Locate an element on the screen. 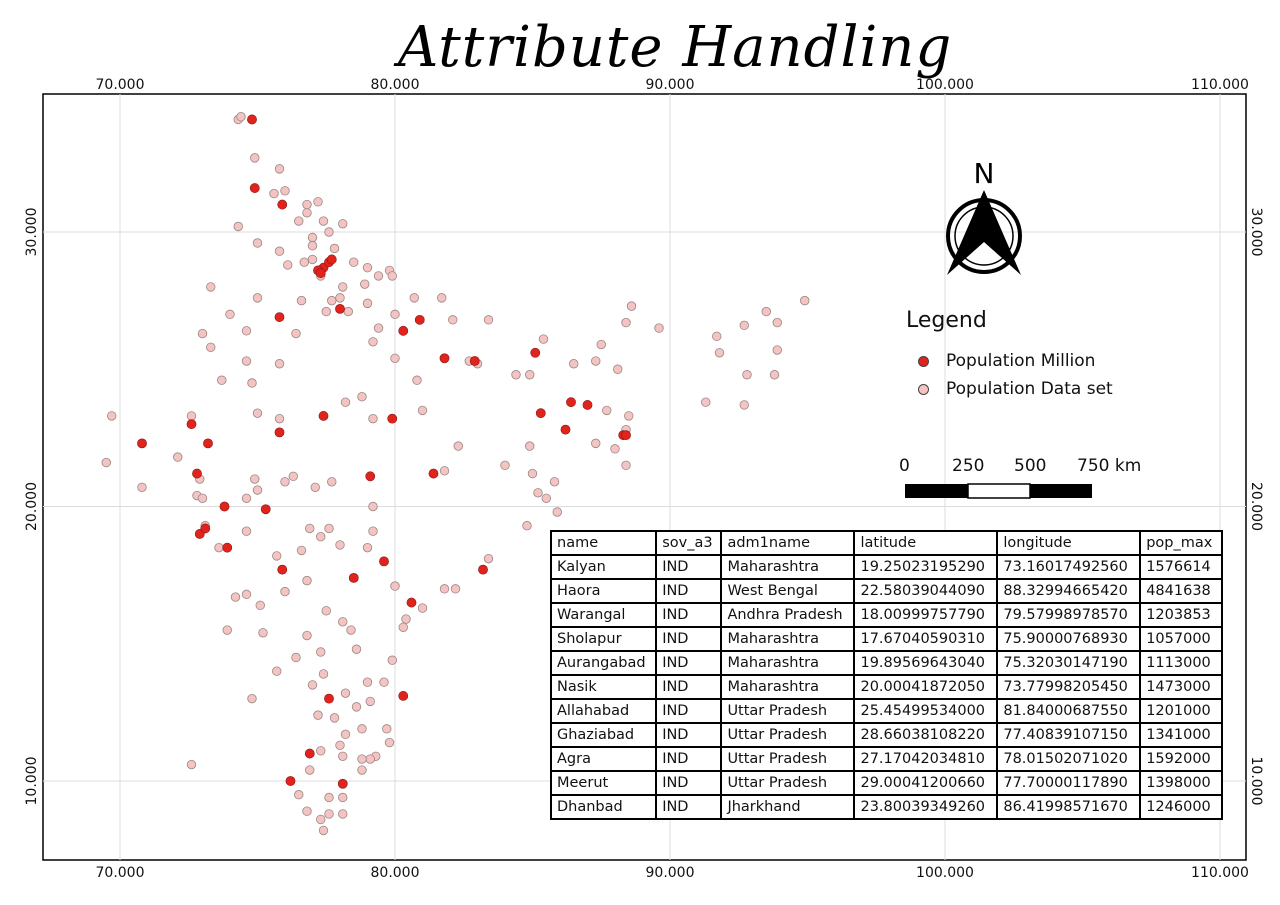 This screenshot has width=1280, height=905. column-header-adm1name: adm1name is located at coordinates (788, 543).